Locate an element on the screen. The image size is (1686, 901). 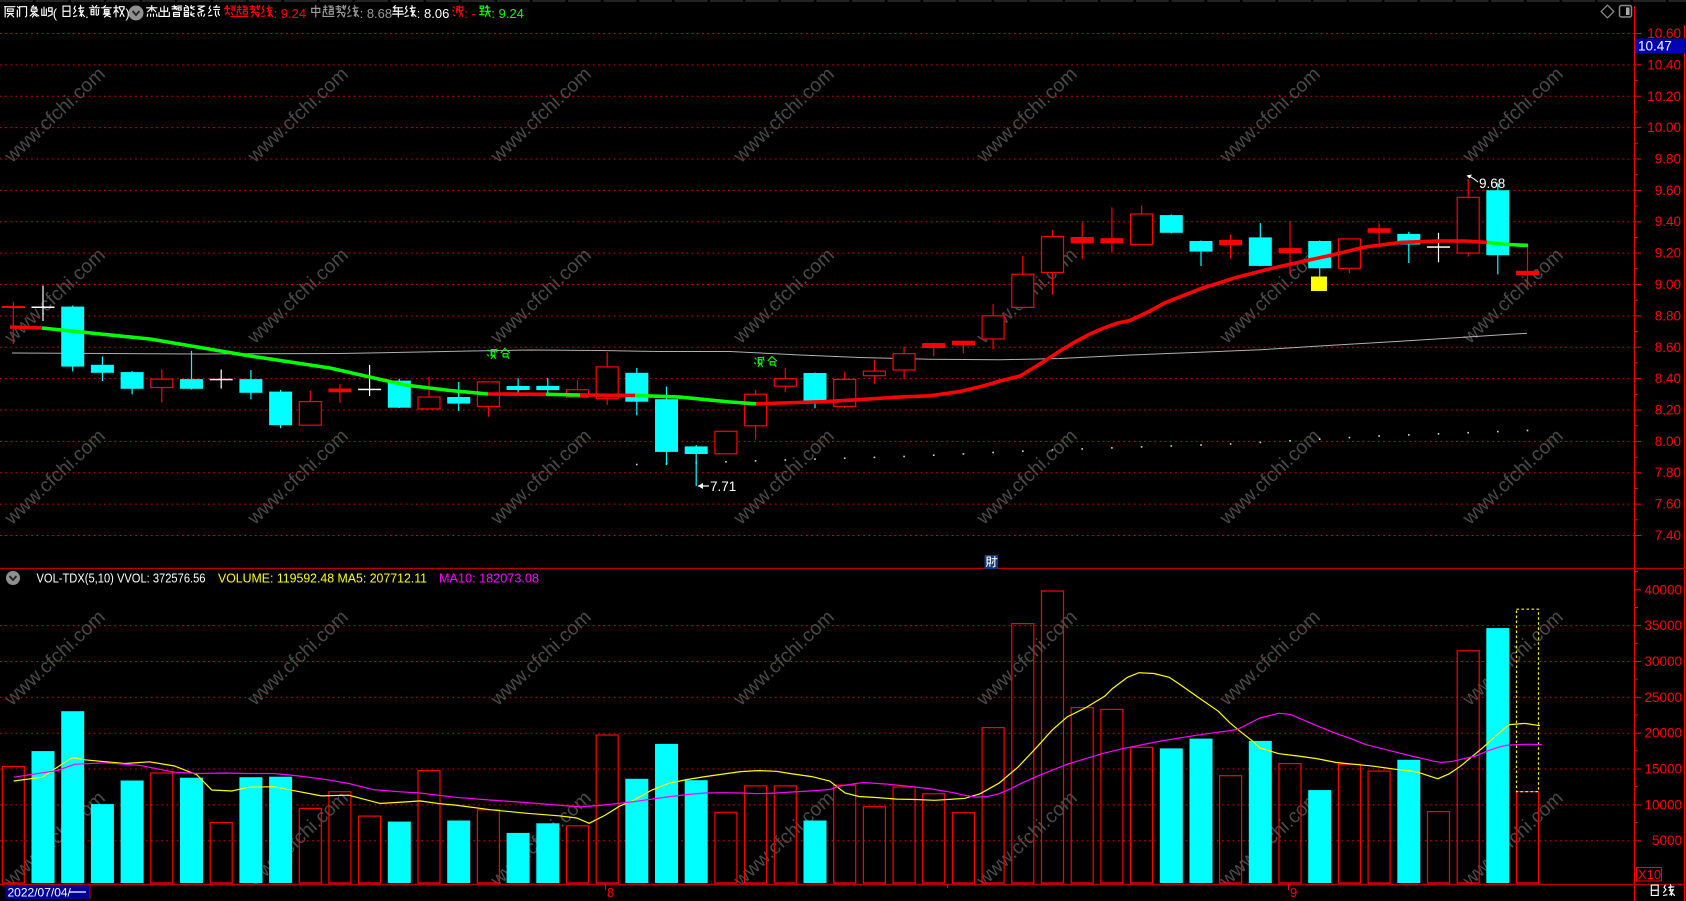
svg-text: 10.47 is located at coordinates (1655, 46).